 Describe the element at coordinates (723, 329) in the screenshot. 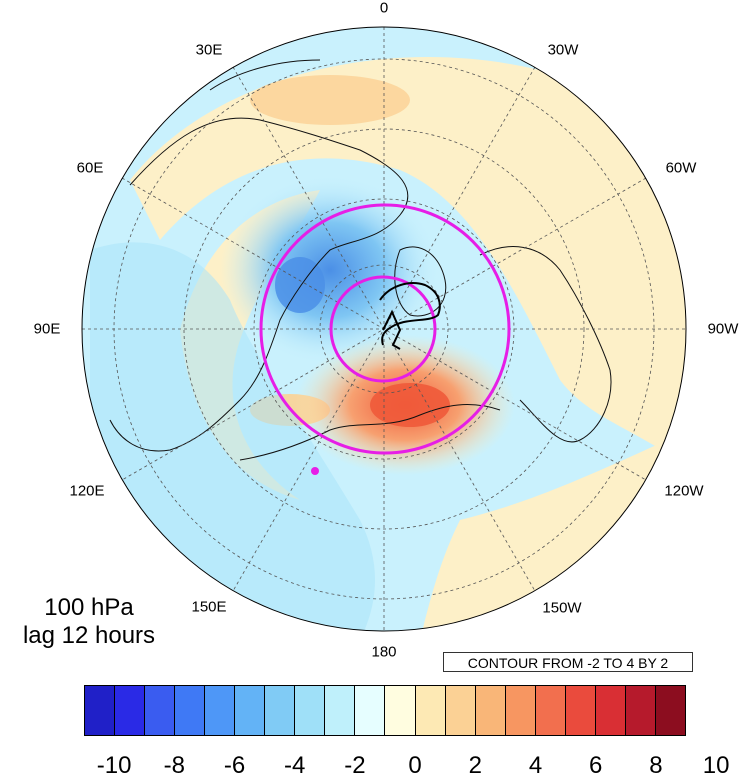

I see `lon-label-90w: 90W` at that location.